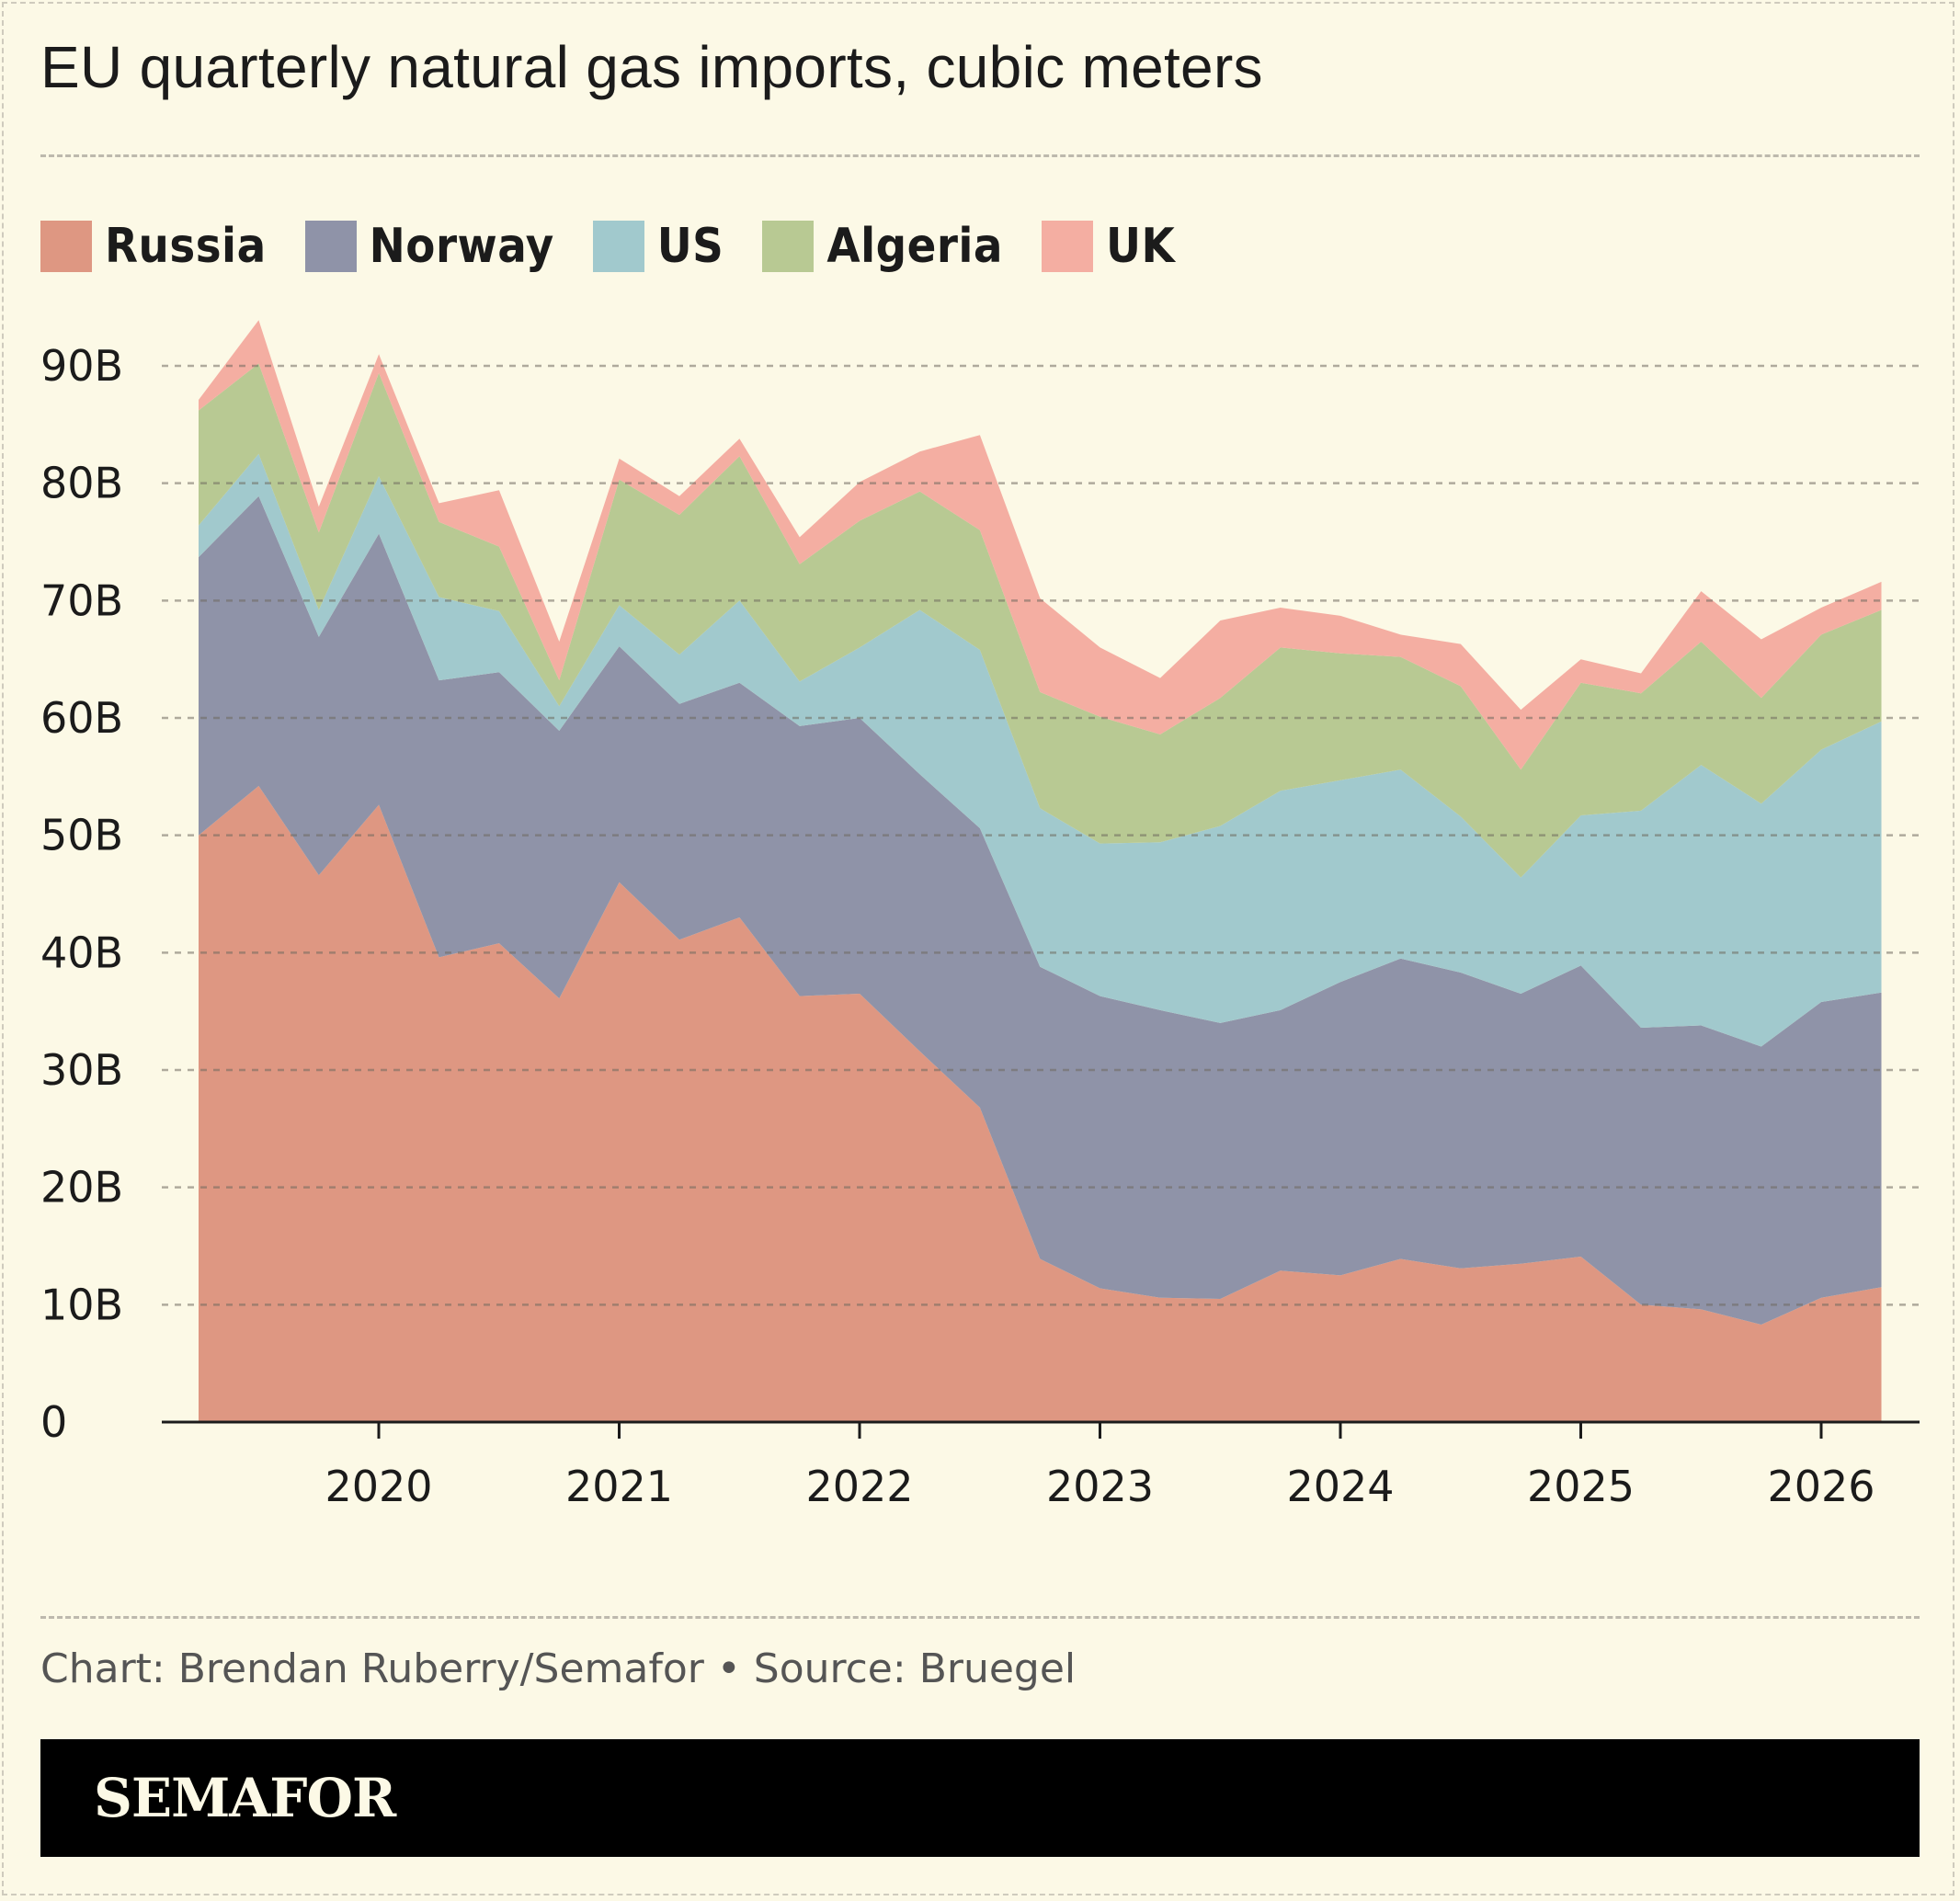  I want to click on legend-swatch-us, so click(618, 246).